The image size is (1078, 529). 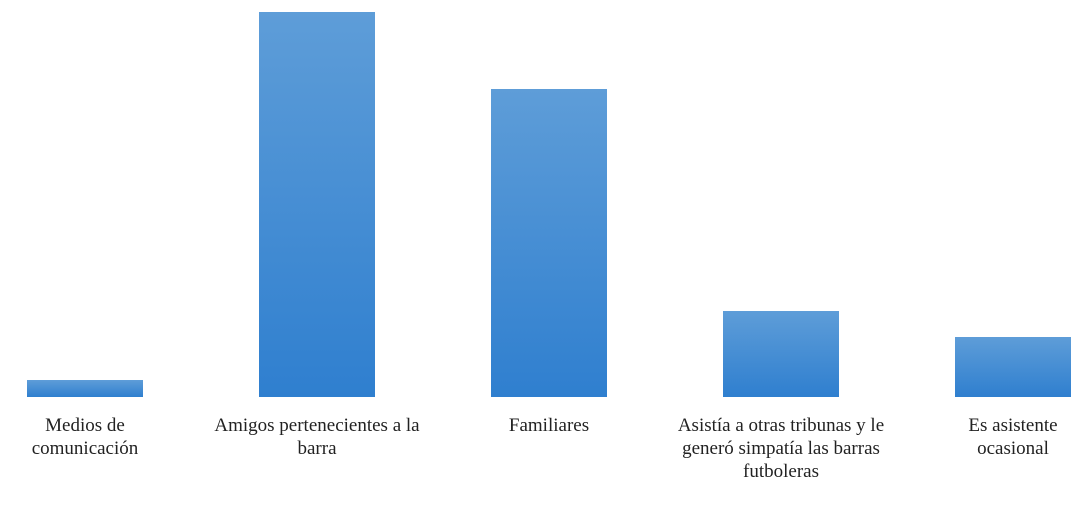 I want to click on x-tick-label: Es asistente ocasional, so click(x=1013, y=437).